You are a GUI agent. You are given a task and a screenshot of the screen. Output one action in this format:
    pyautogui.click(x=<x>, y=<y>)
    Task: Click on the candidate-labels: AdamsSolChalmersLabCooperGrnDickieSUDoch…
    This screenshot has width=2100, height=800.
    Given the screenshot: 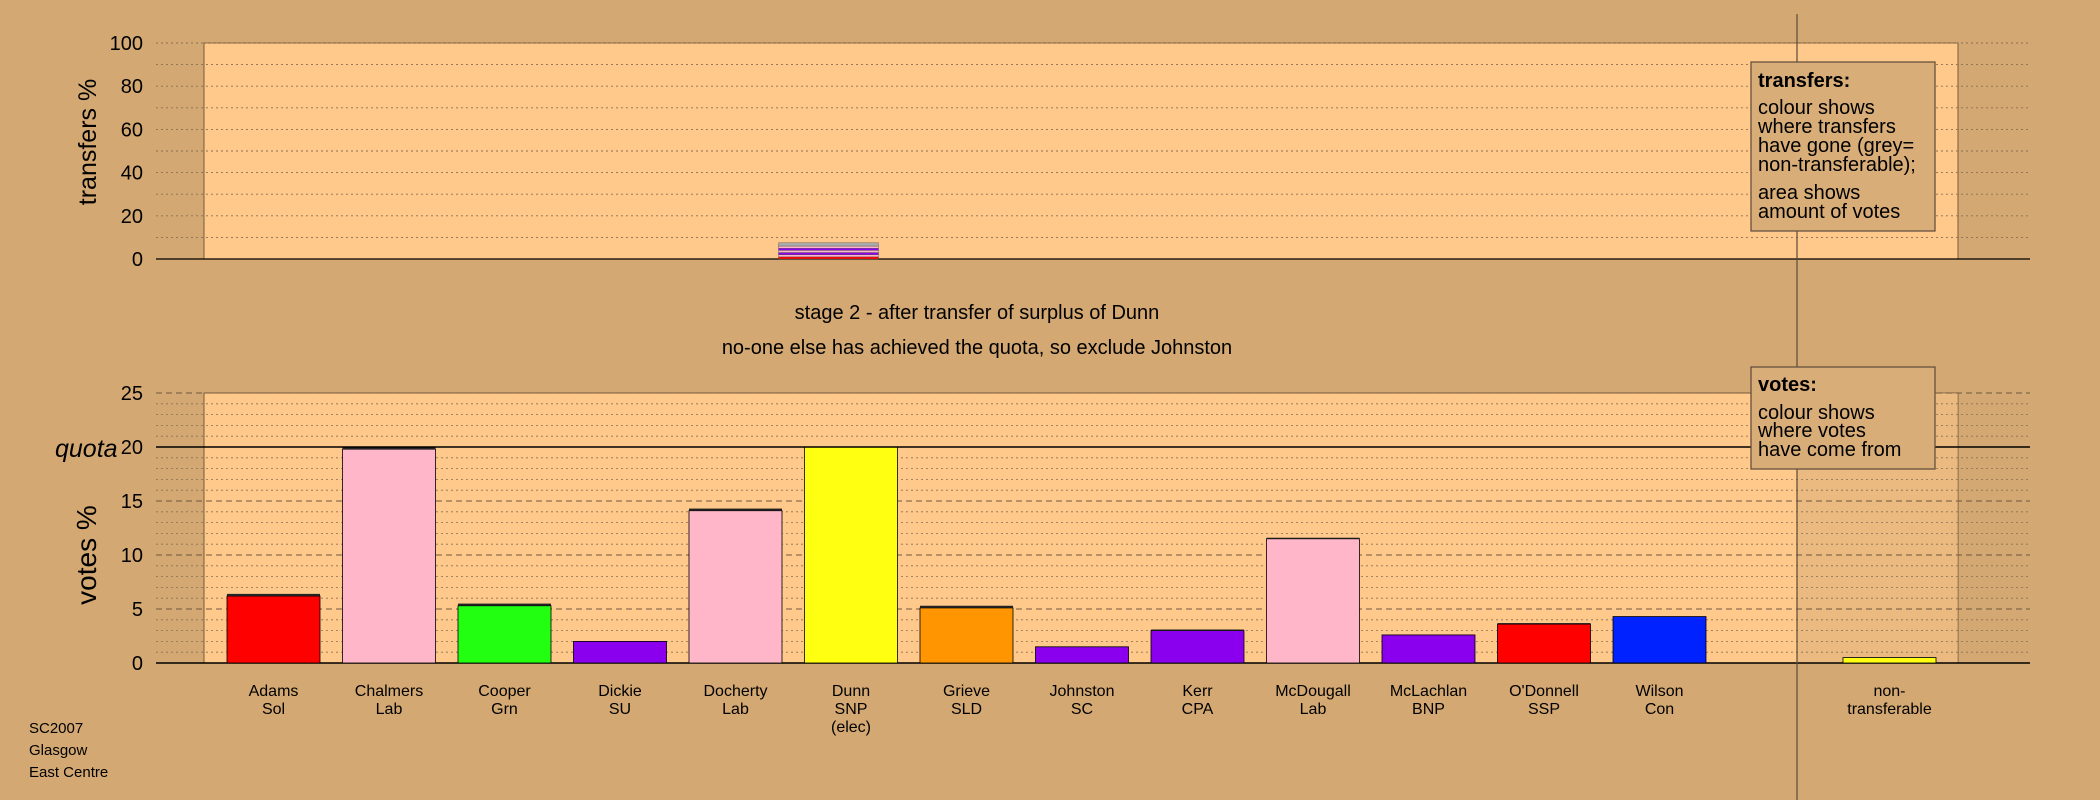 What is the action you would take?
    pyautogui.click(x=1090, y=709)
    